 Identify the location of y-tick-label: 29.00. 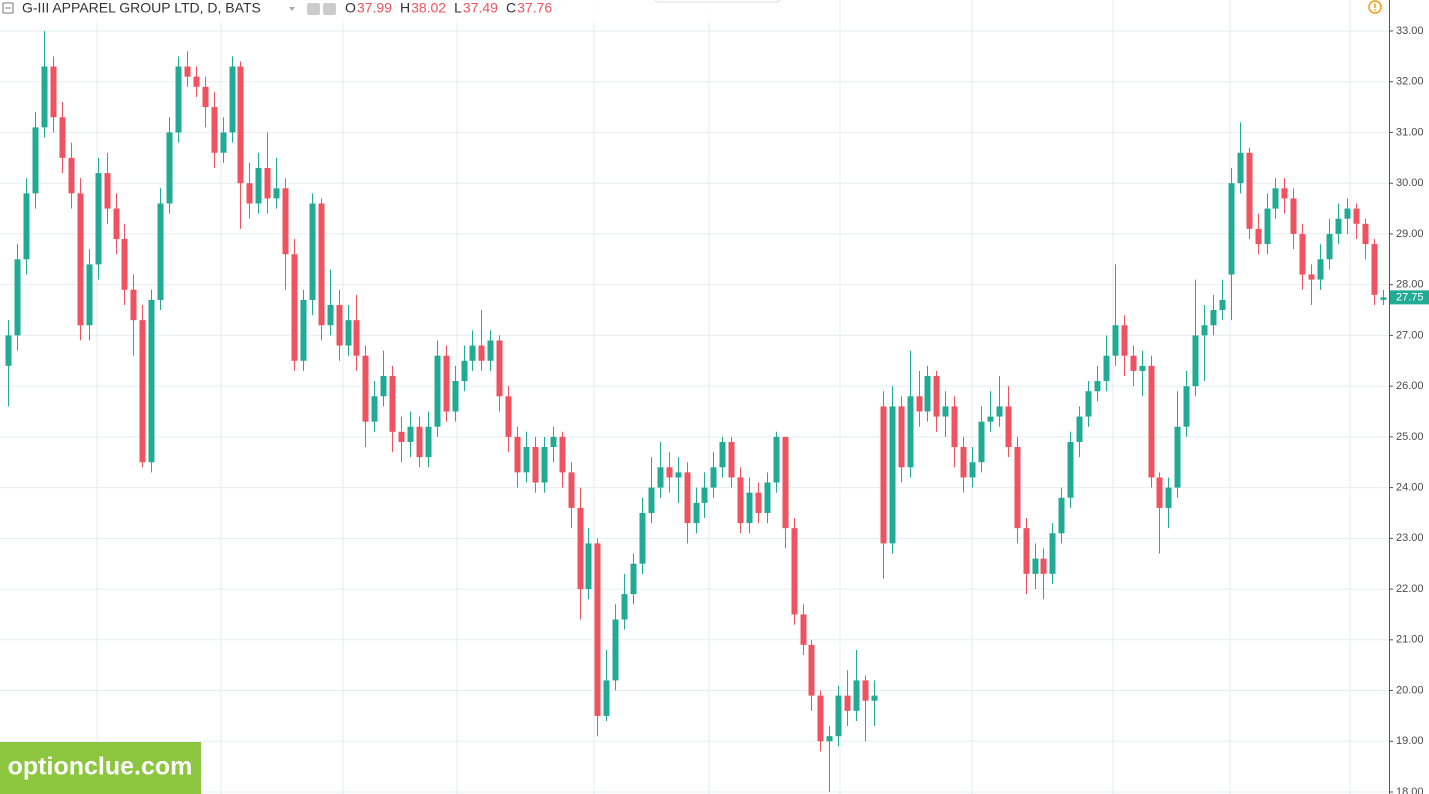
(1410, 234).